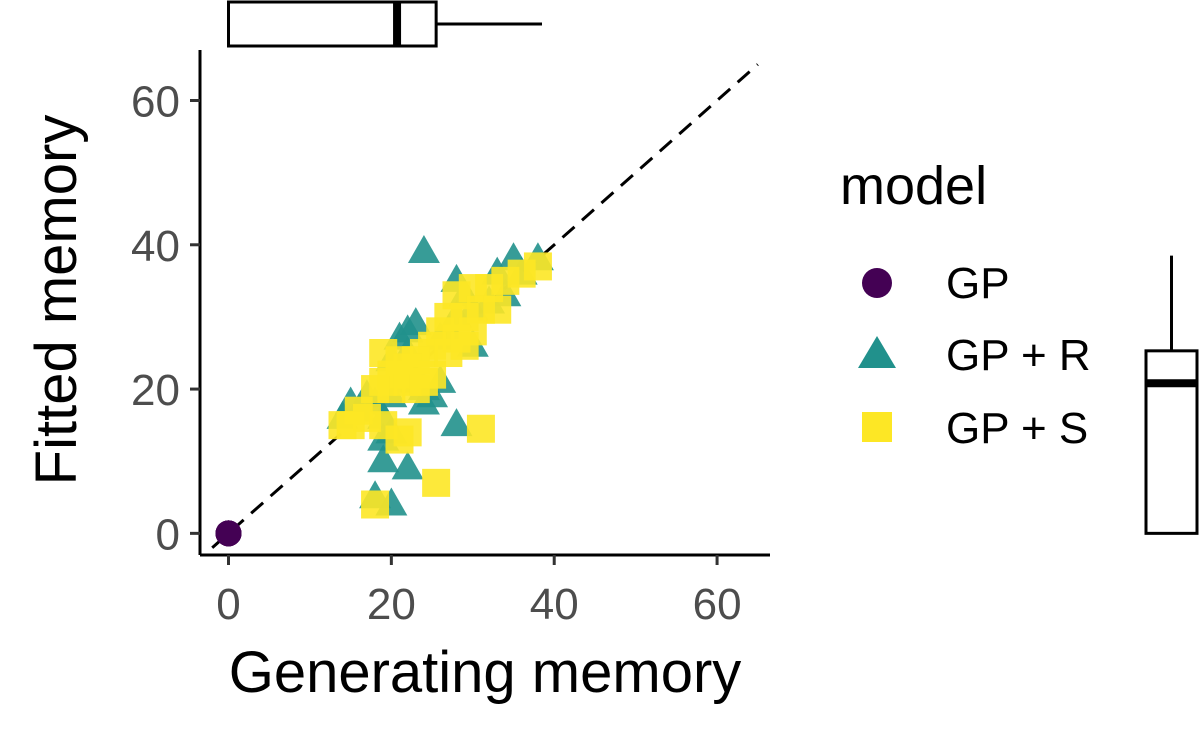  What do you see at coordinates (1017, 428) in the screenshot?
I see `legend-label-gp-s: GP + S` at bounding box center [1017, 428].